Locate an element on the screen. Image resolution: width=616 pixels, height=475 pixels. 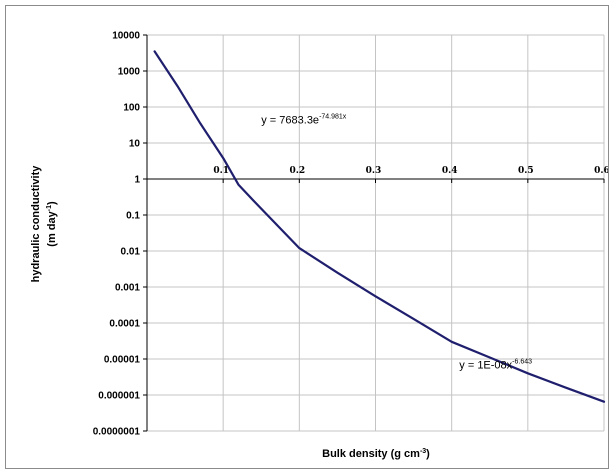
y-tick-label: 0.01 is located at coordinates (131, 252).